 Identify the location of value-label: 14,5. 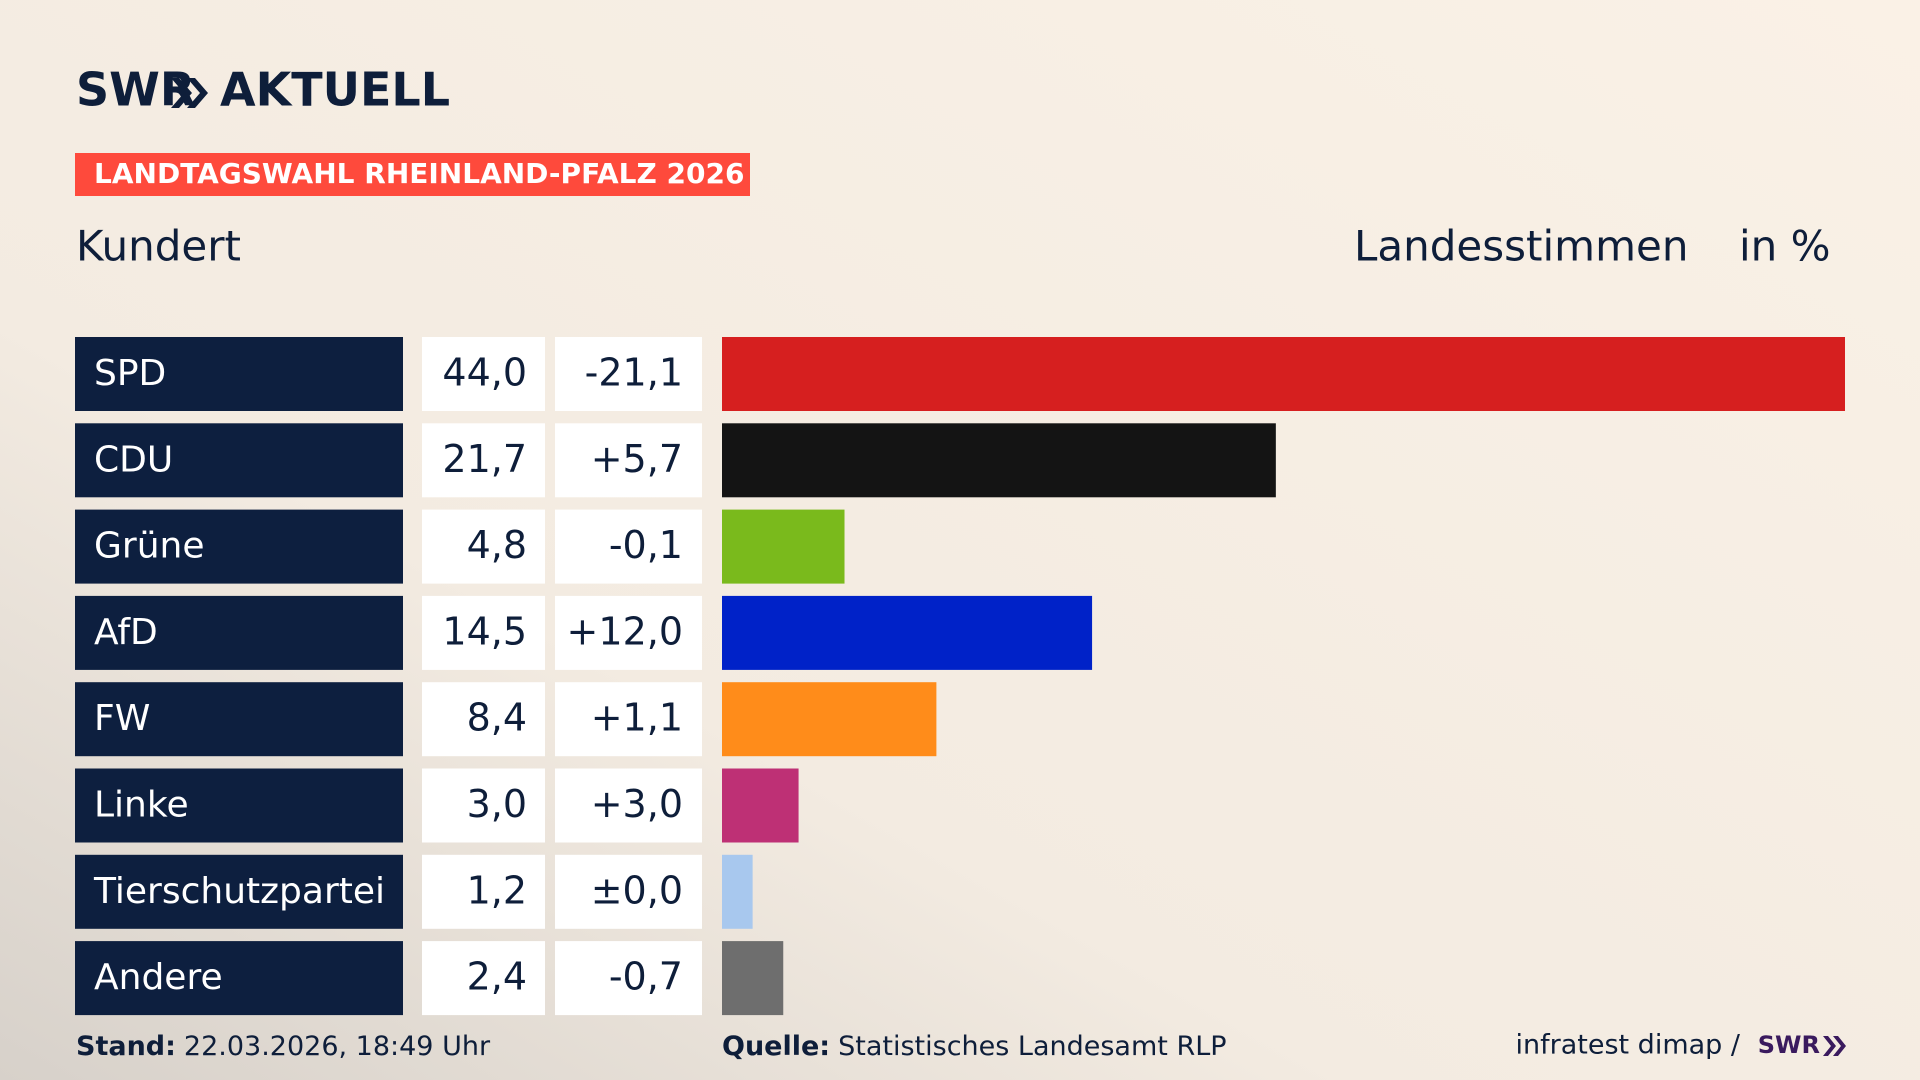
(484, 631).